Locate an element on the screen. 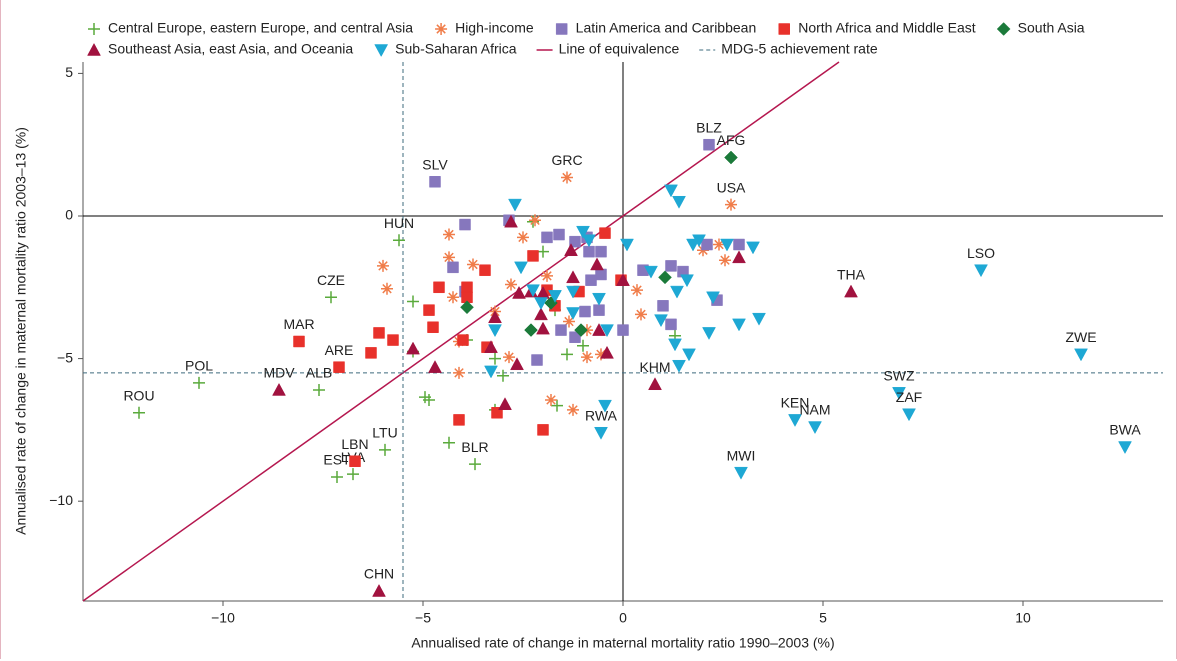  legend-label: Southeast Asia, east Asia, and Oceania is located at coordinates (230, 49).